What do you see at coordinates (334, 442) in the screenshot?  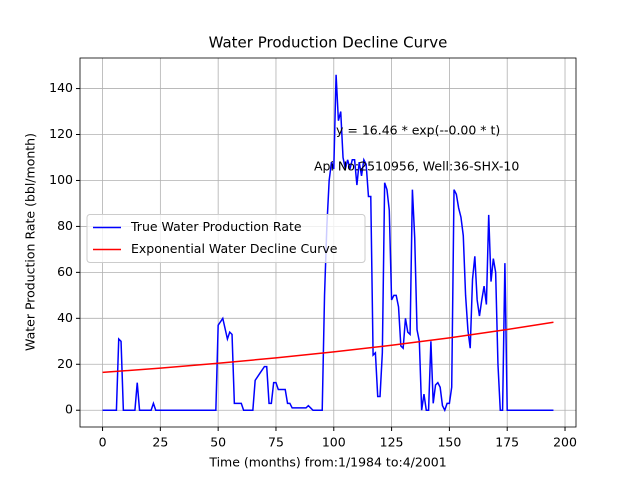 I see `x-tick-label: 100` at bounding box center [334, 442].